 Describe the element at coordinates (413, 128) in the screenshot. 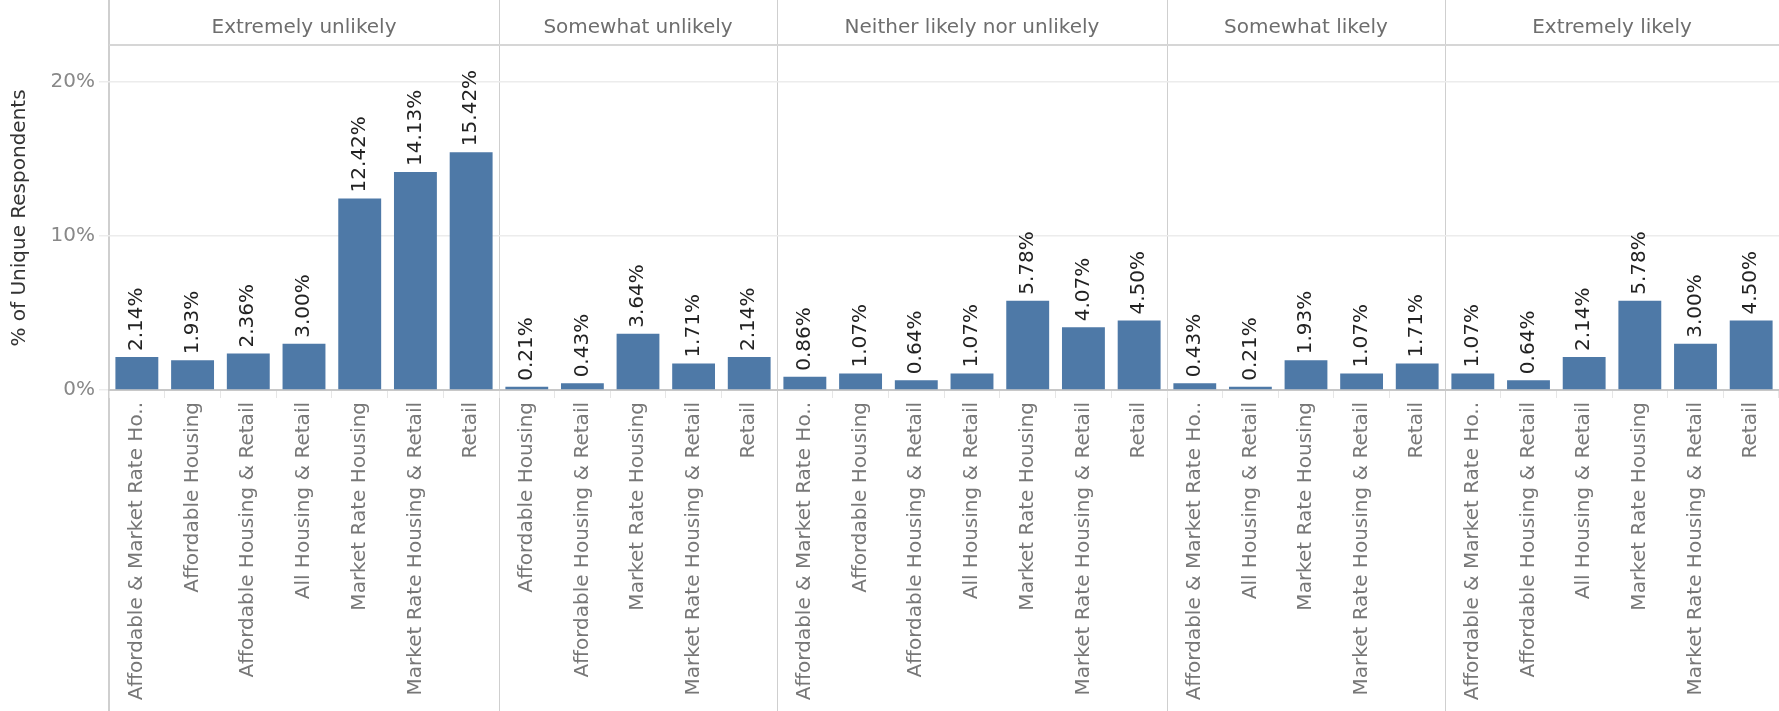

I see `data-label: 14.13%` at that location.